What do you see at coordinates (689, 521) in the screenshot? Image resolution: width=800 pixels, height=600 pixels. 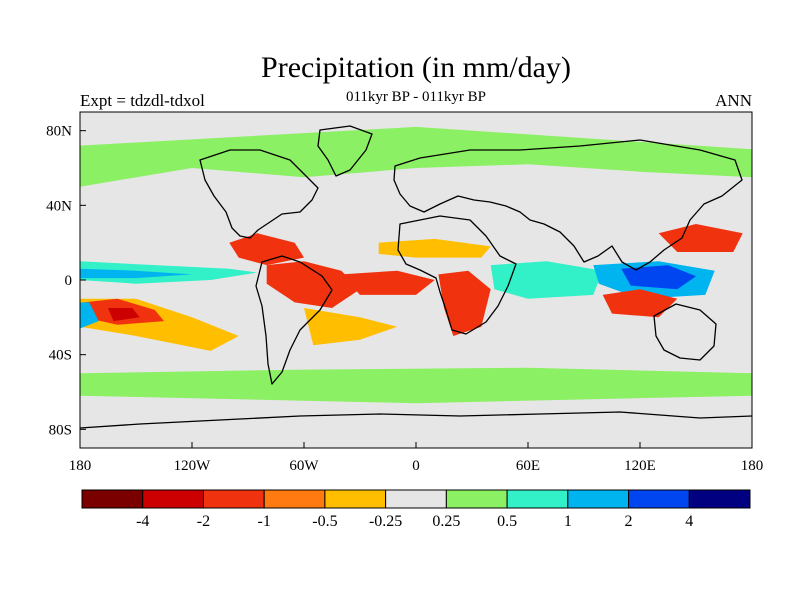 I see `colorbar-label: 4` at bounding box center [689, 521].